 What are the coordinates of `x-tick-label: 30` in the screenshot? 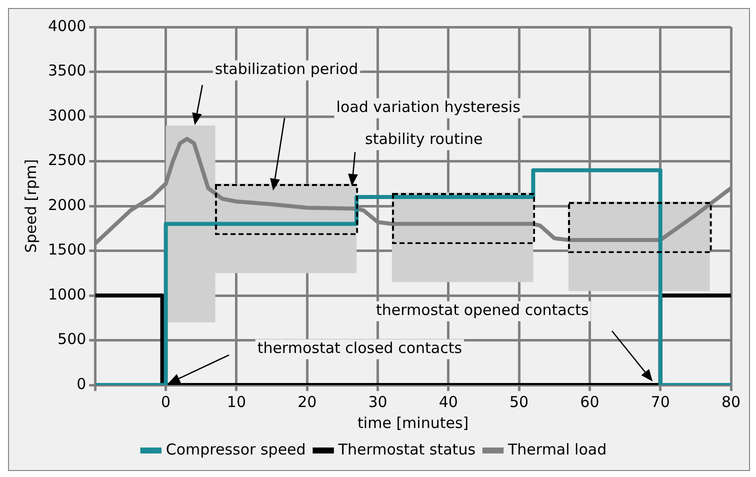 It's located at (378, 401).